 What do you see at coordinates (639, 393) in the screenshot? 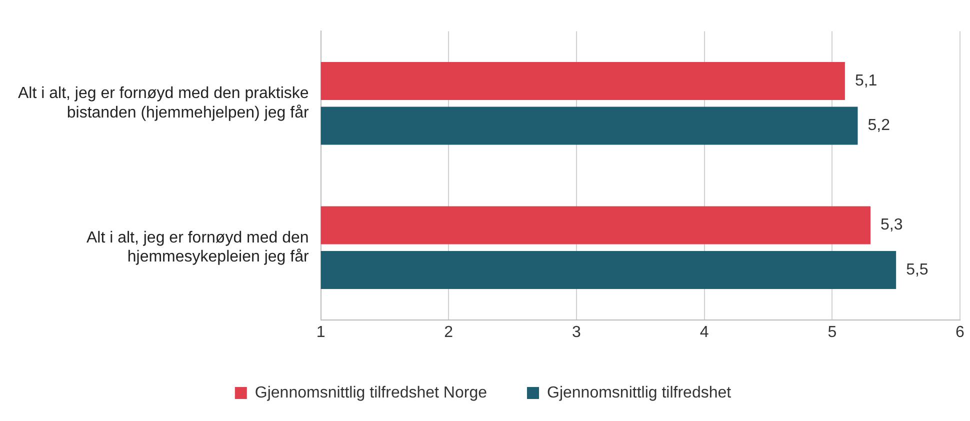
I see `legend-label: Gjennomsnittlig tilfredshet` at bounding box center [639, 393].